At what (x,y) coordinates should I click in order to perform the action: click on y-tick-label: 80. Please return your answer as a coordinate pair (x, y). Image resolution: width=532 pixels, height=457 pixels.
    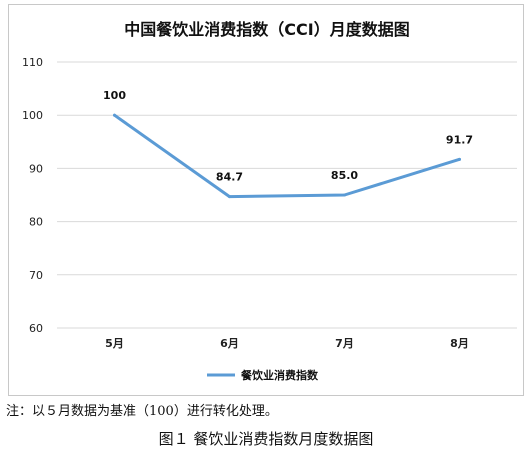
    Looking at the image, I should click on (36, 222).